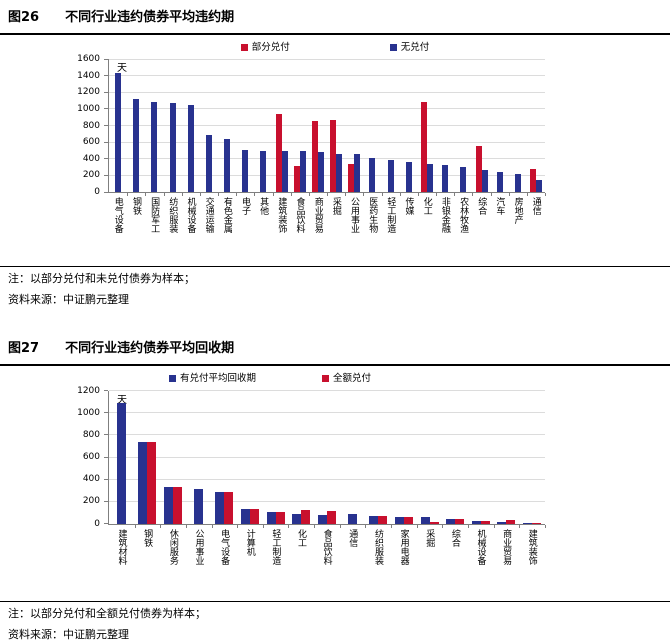 The width and height of the screenshot is (670, 641). I want to click on legend-label: 部分兑付, so click(270, 47).